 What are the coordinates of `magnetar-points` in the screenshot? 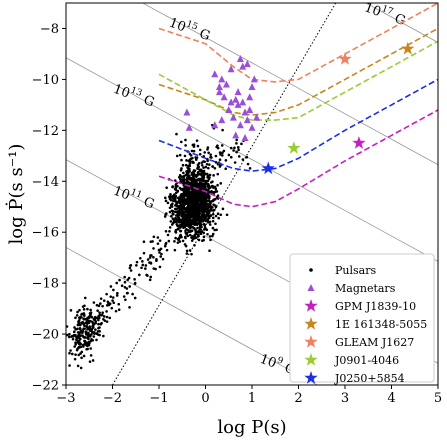 It's located at (222, 98).